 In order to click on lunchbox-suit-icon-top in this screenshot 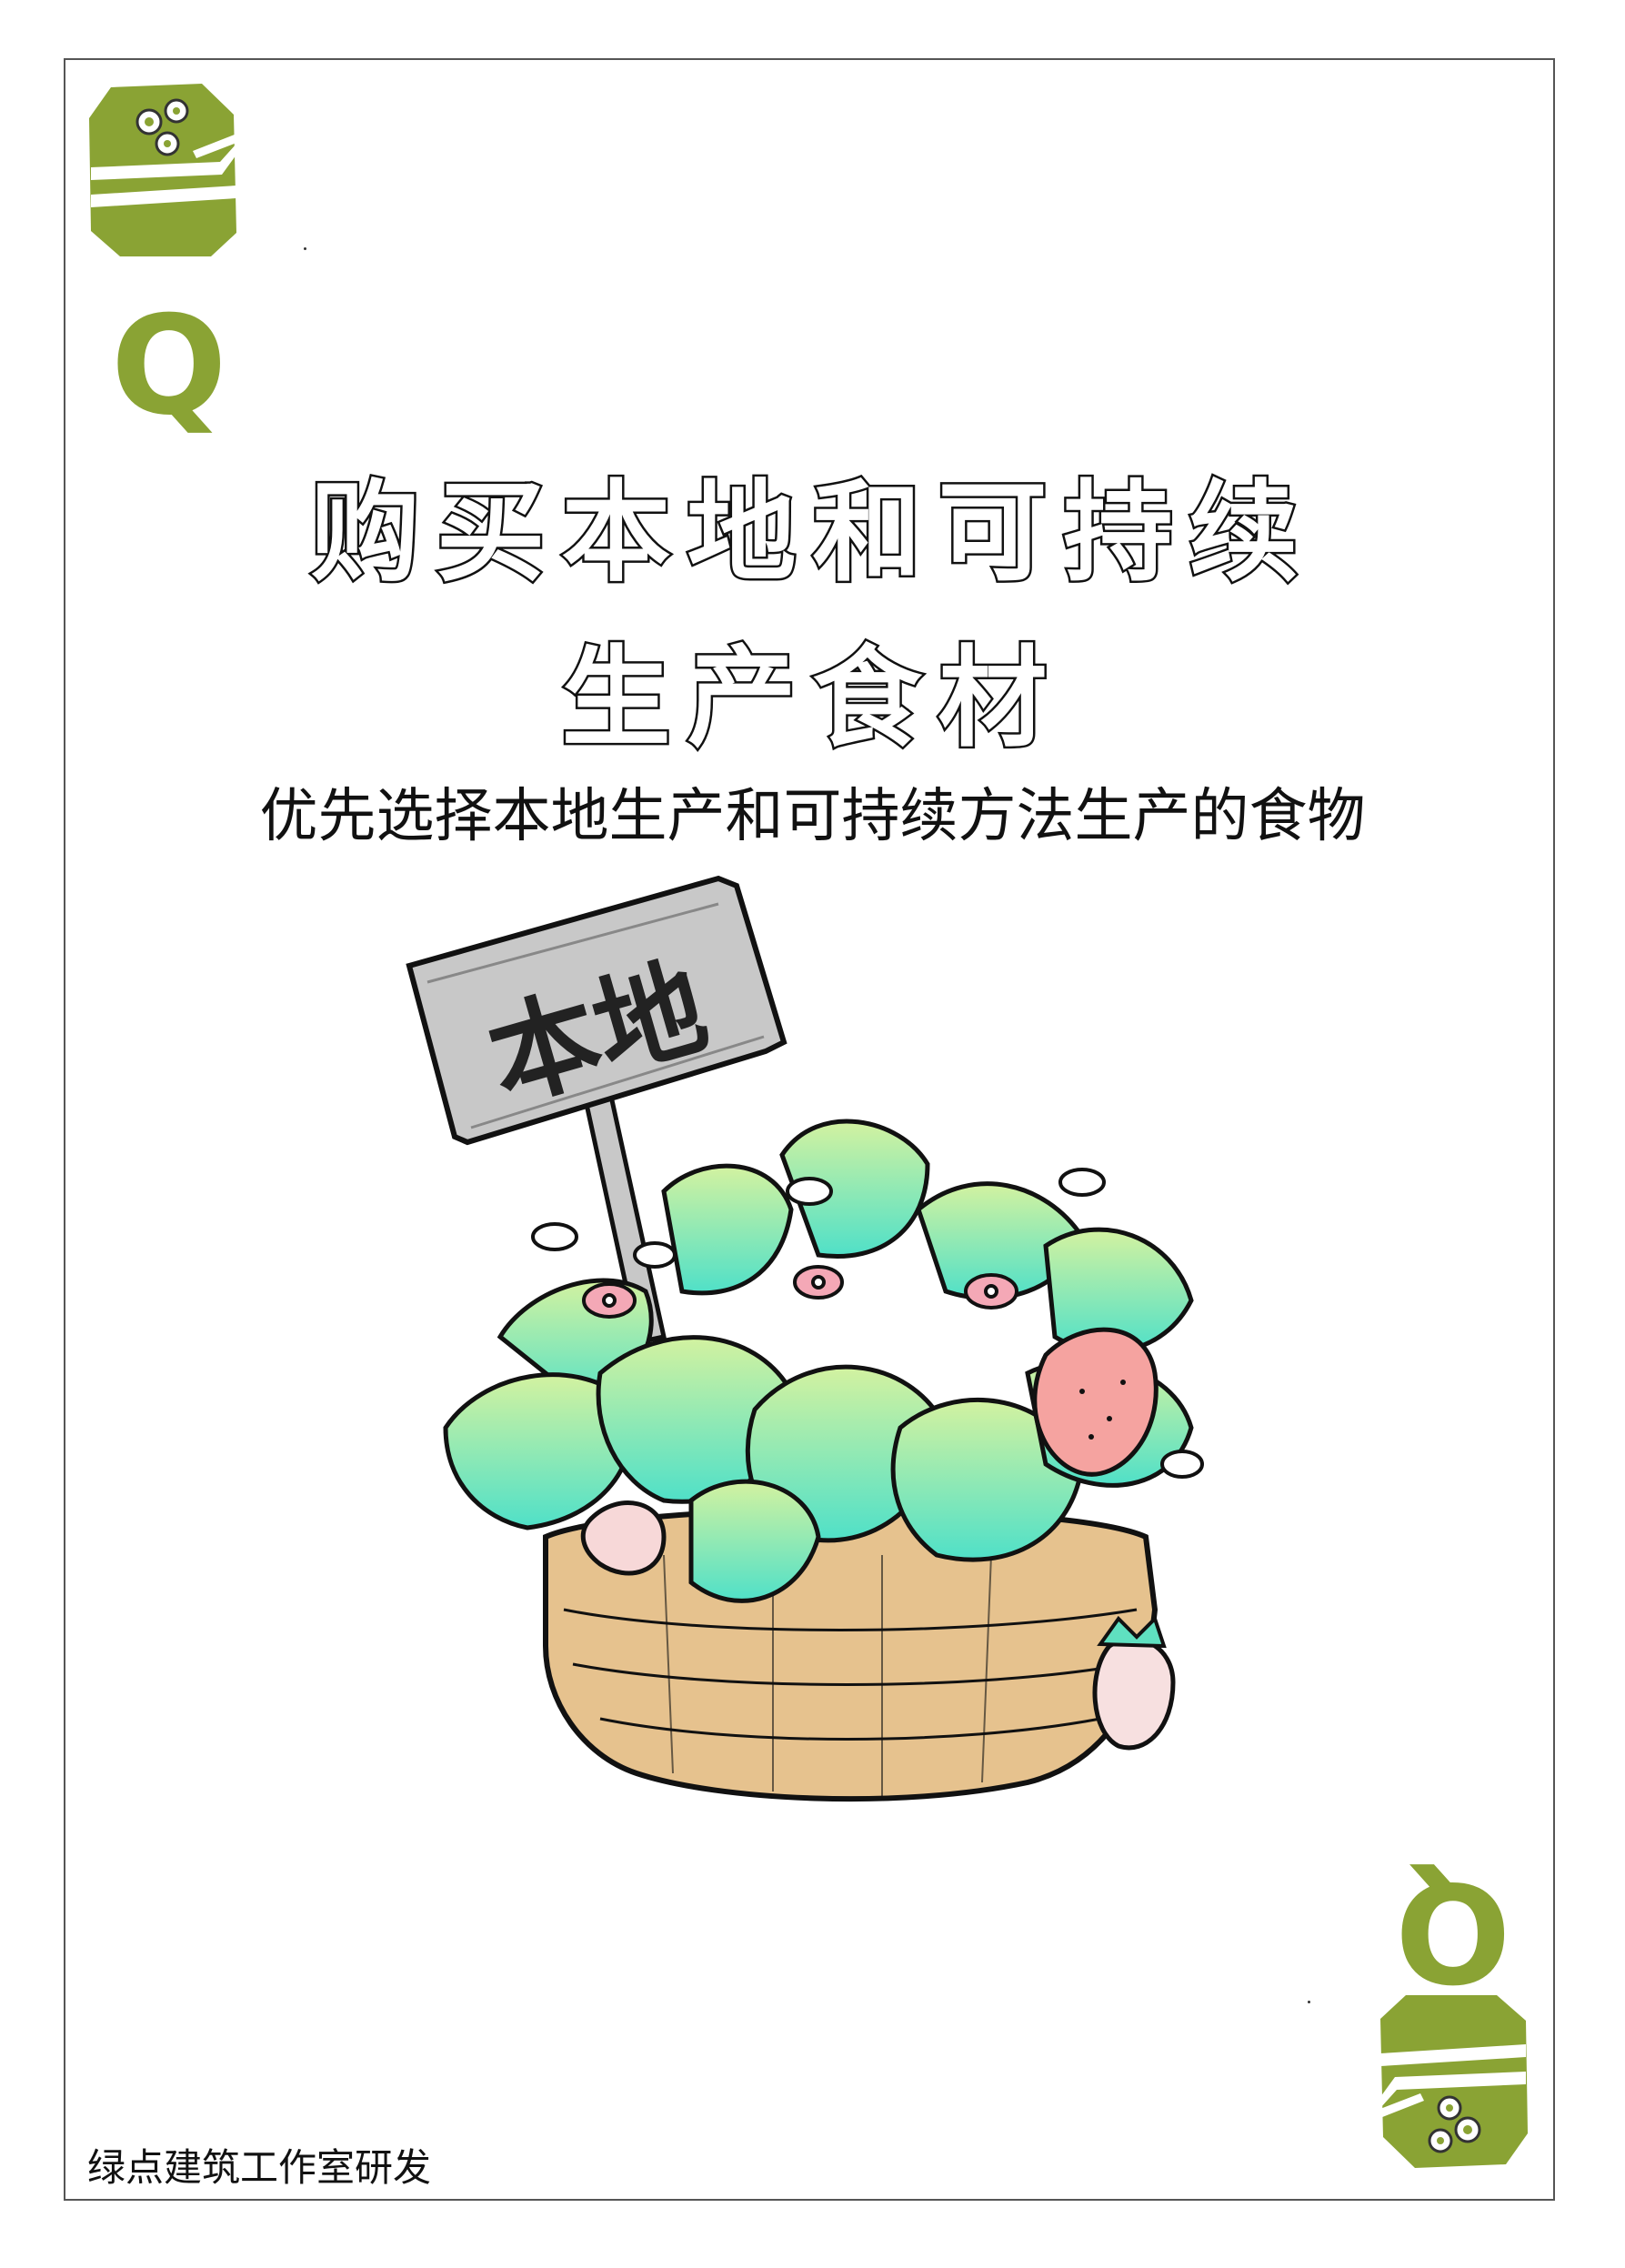, I will do `click(166, 170)`.